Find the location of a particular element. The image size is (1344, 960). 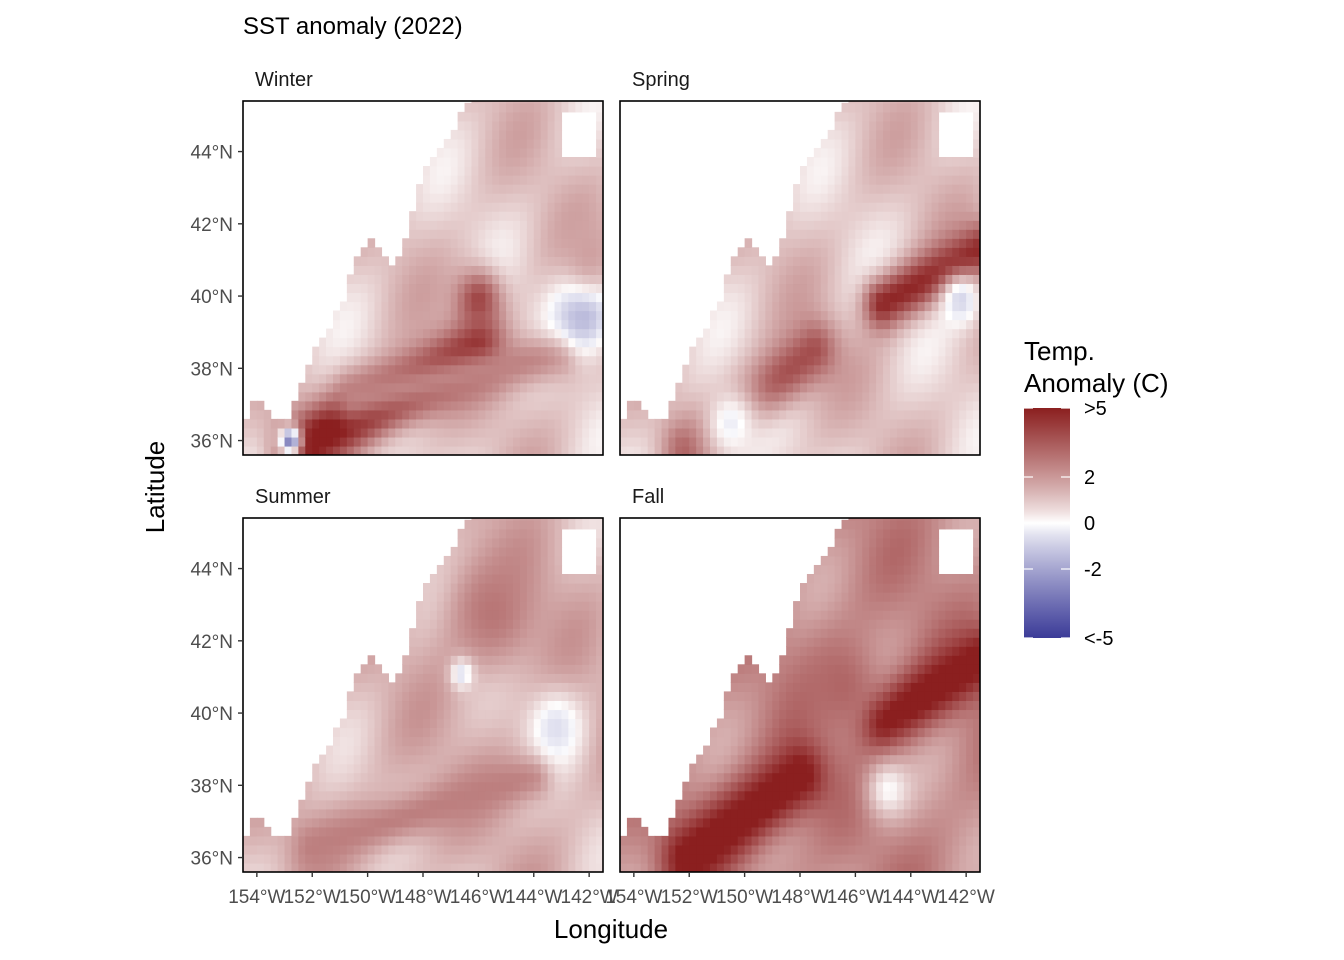

heatmap-tiles is located at coordinates (423, 278).